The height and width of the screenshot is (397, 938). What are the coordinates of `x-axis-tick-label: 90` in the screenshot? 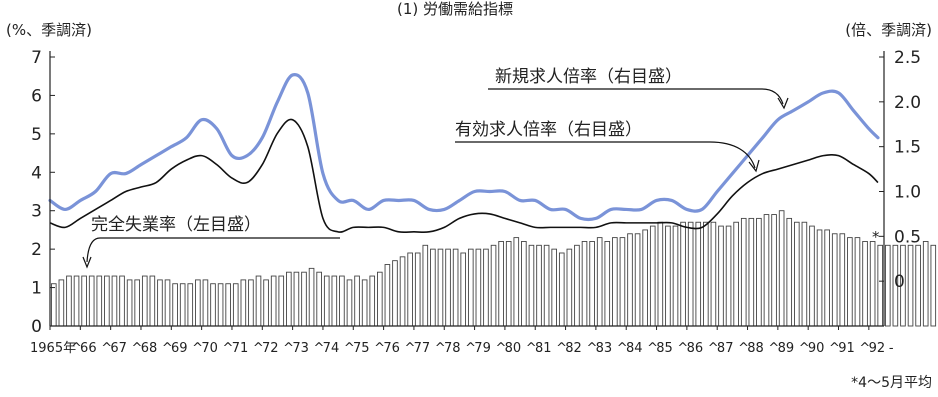 It's located at (816, 348).